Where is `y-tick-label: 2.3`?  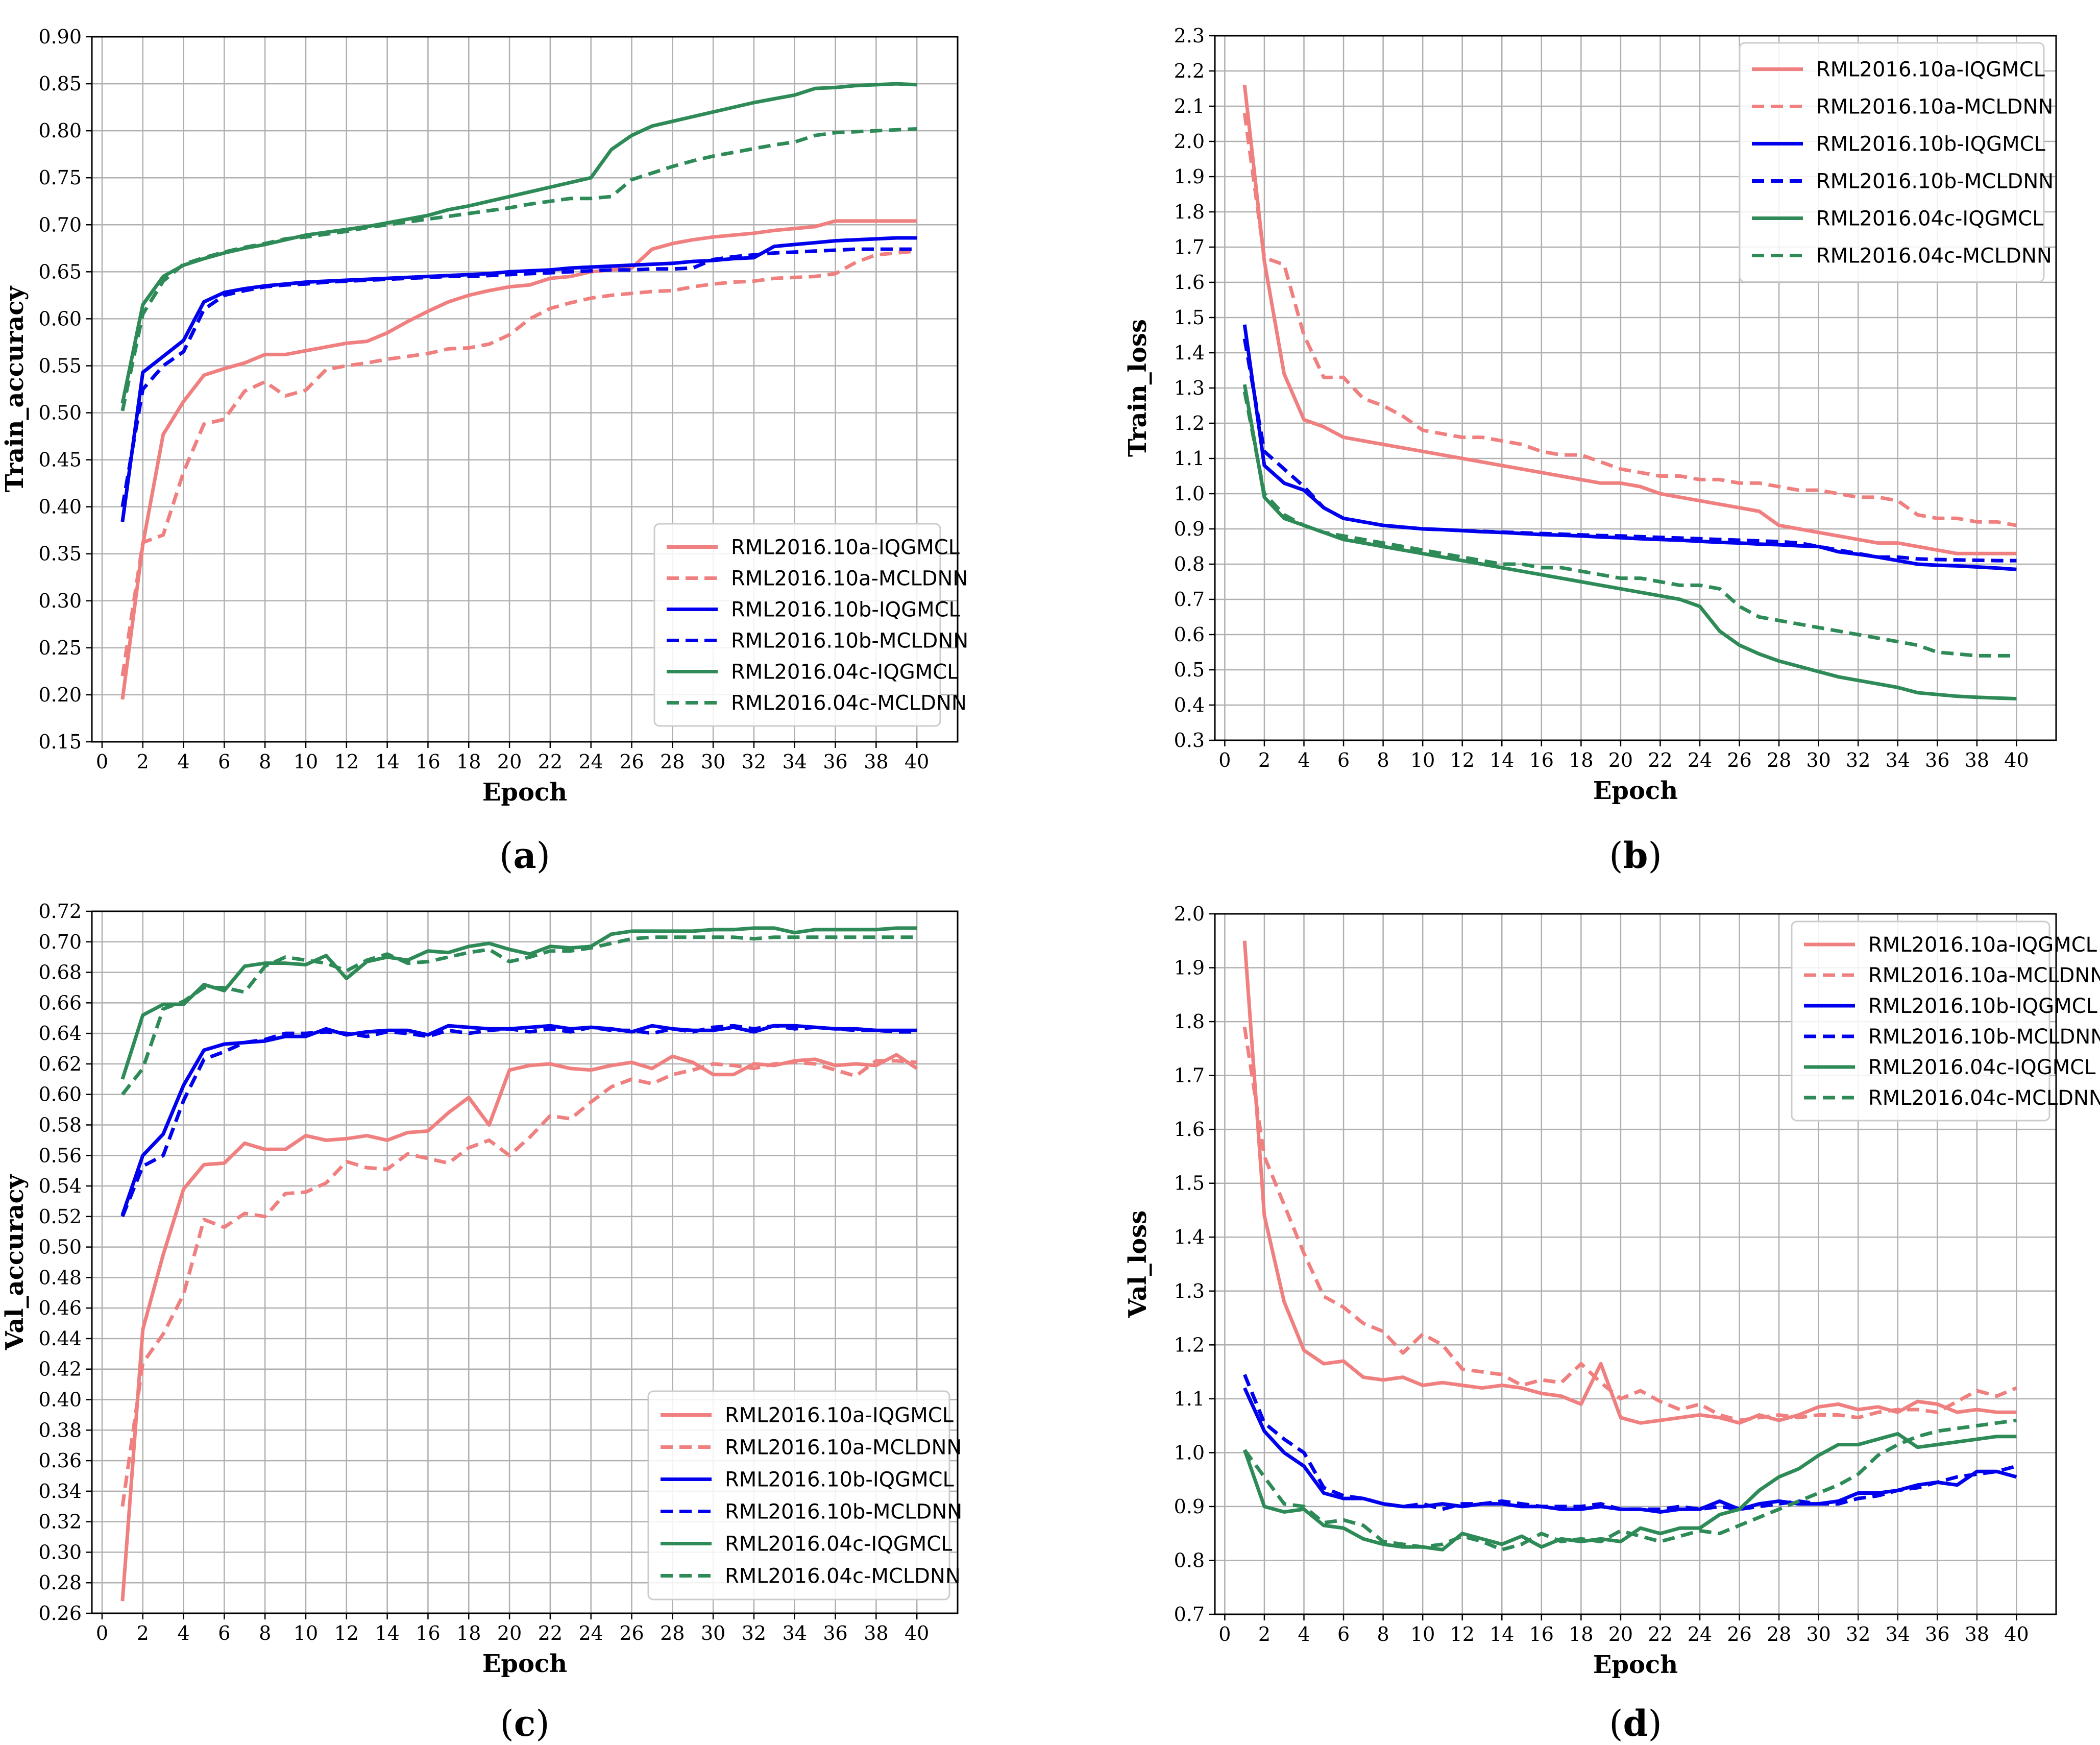
y-tick-label: 2.3 is located at coordinates (1189, 36).